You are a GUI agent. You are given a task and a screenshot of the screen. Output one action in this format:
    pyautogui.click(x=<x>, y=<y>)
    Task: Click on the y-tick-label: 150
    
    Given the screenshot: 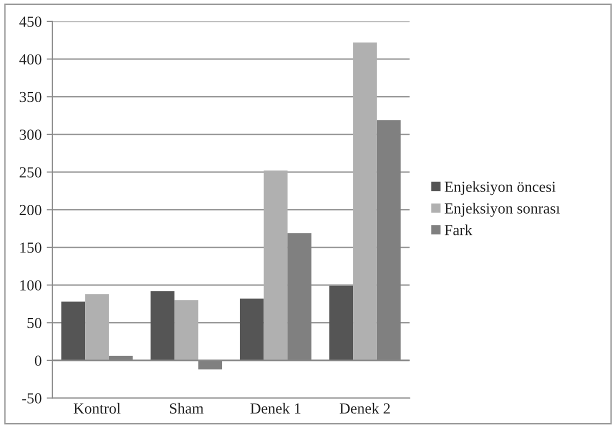 What is the action you would take?
    pyautogui.click(x=31, y=247)
    